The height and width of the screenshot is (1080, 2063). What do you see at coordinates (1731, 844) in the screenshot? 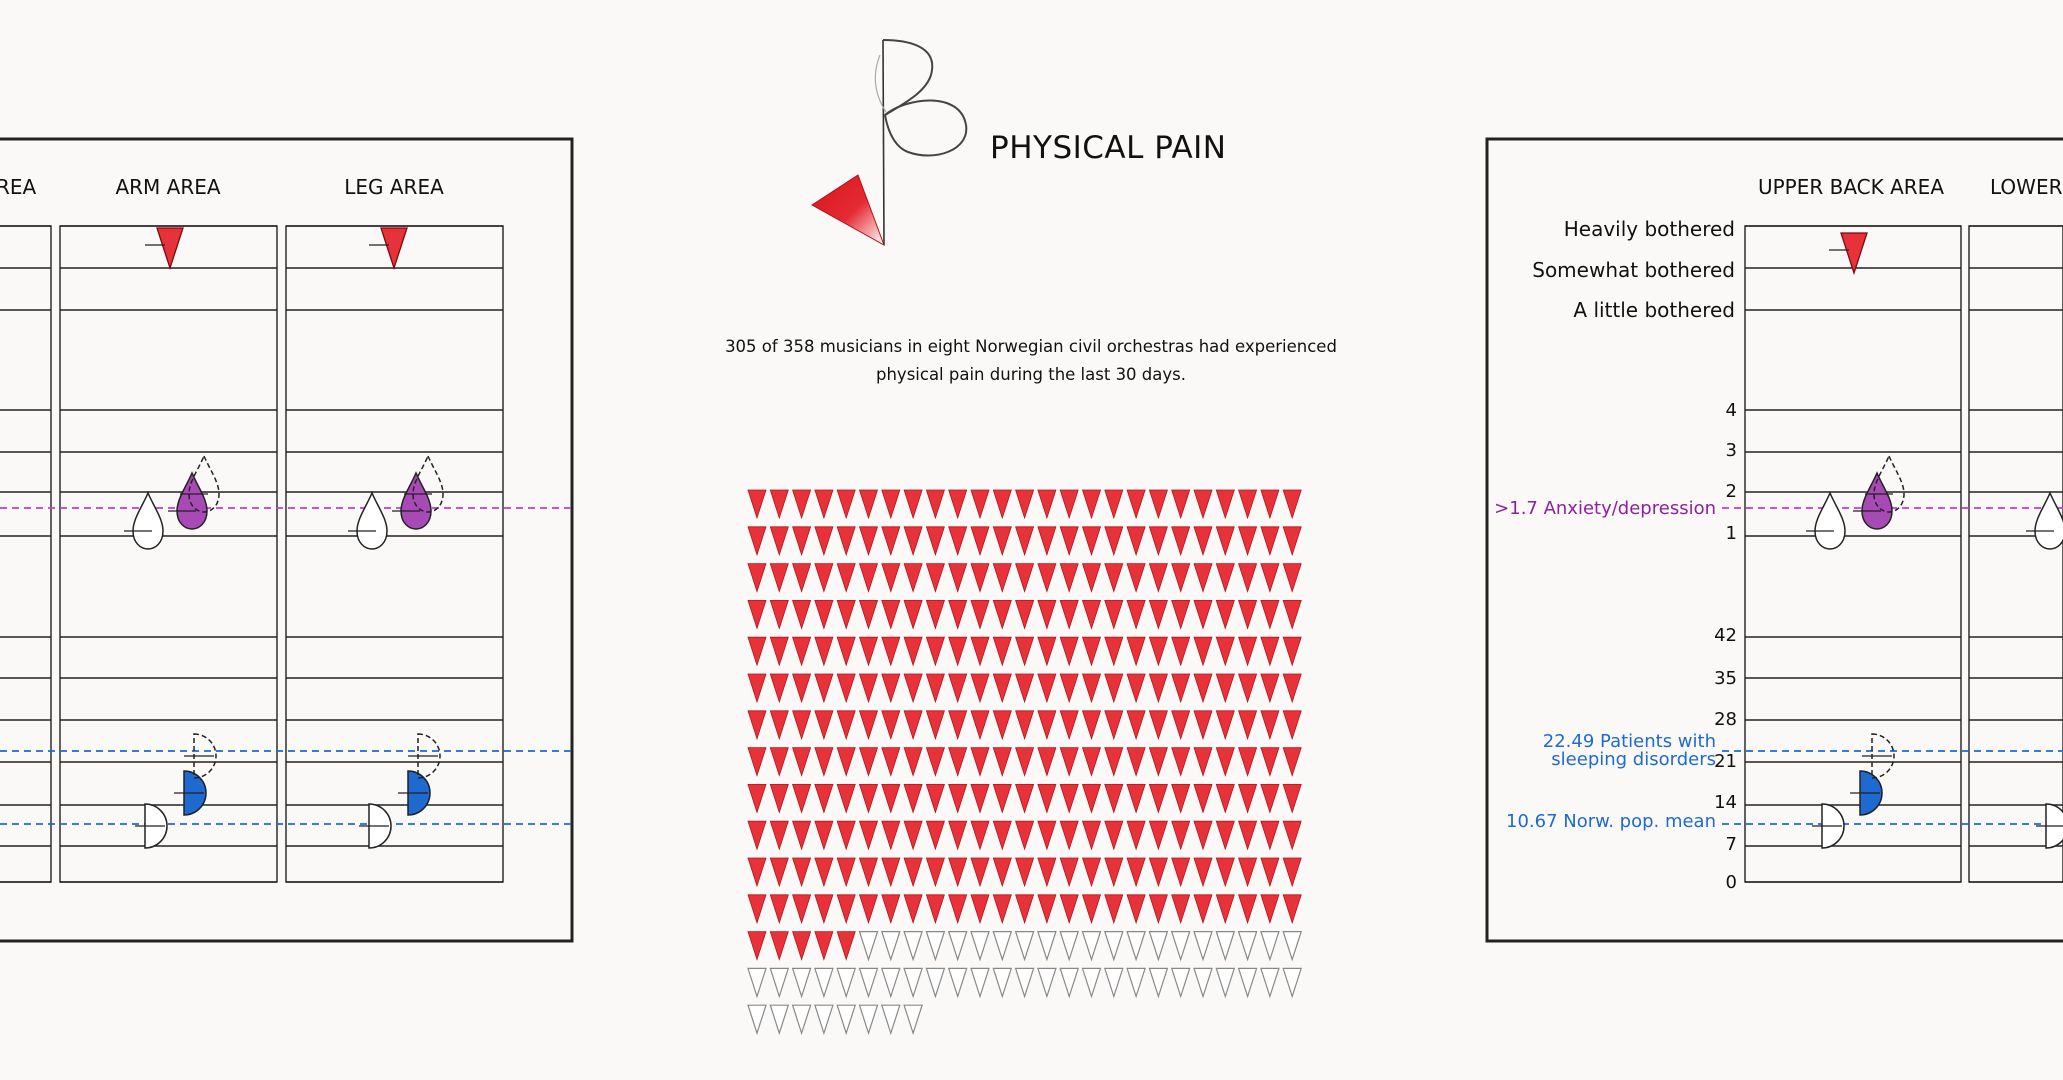
I see `sleep-tick-7: 7` at bounding box center [1731, 844].